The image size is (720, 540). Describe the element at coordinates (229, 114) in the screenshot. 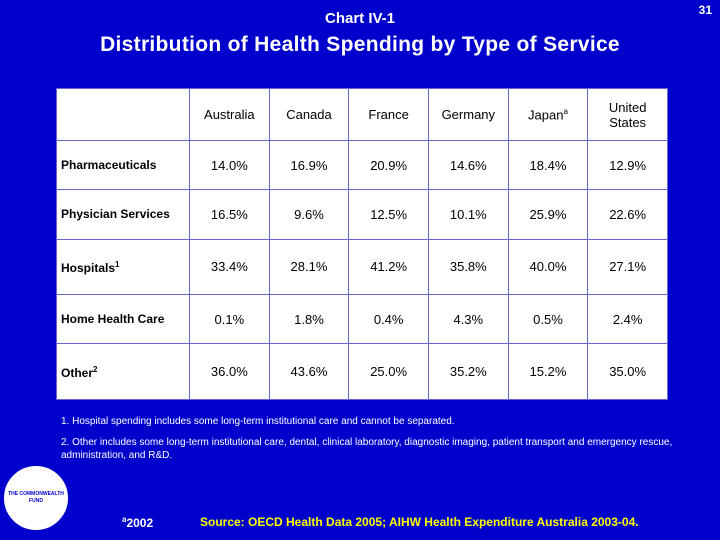

I see `col-header-australia: Australia` at that location.